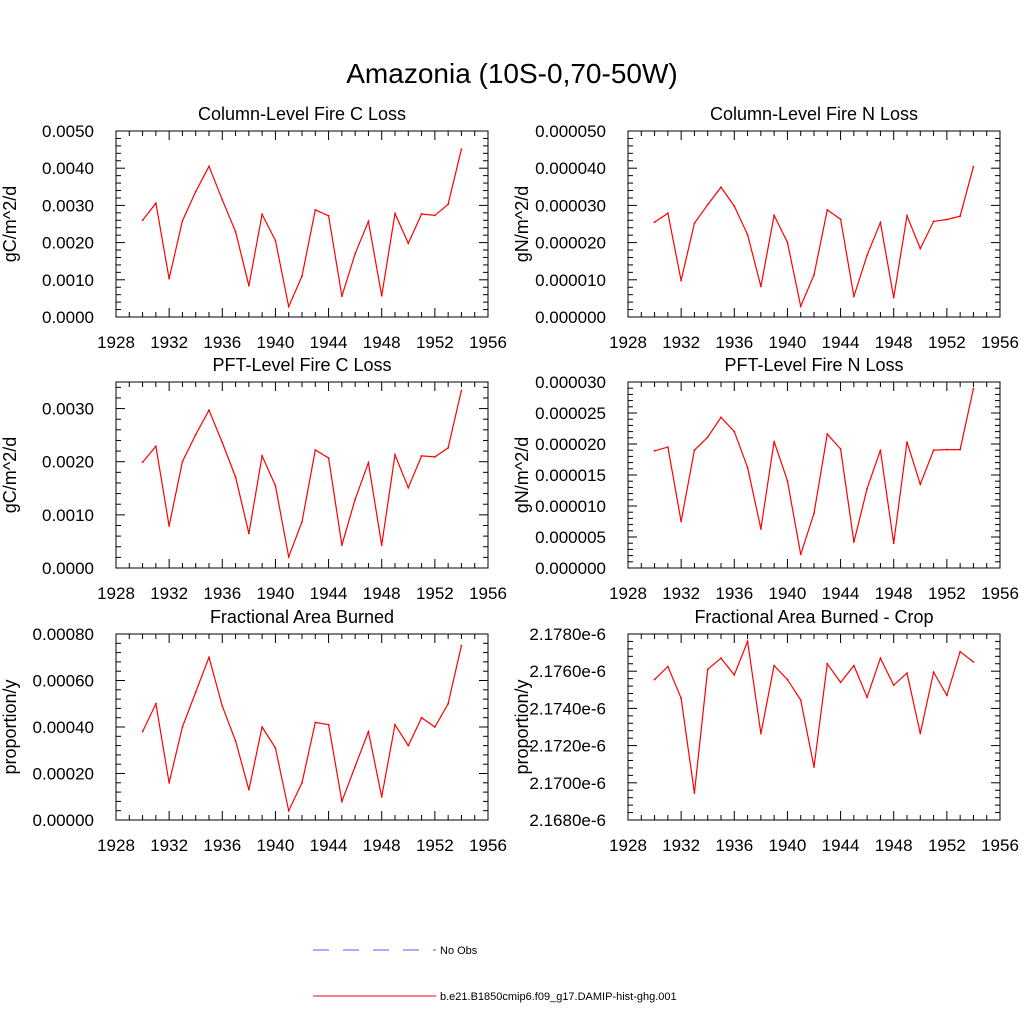 This screenshot has width=1024, height=1024. I want to click on y-tick-label: 2.1780e-6, so click(567, 634).